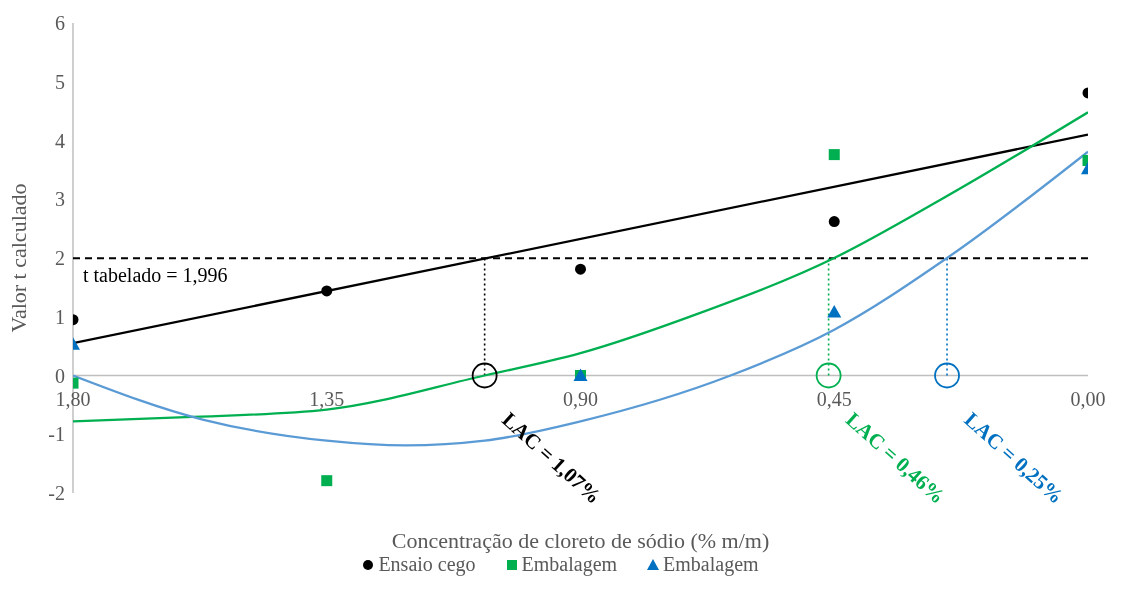 This screenshot has height=595, width=1121. What do you see at coordinates (60, 316) in the screenshot?
I see `y-tick-label: 1` at bounding box center [60, 316].